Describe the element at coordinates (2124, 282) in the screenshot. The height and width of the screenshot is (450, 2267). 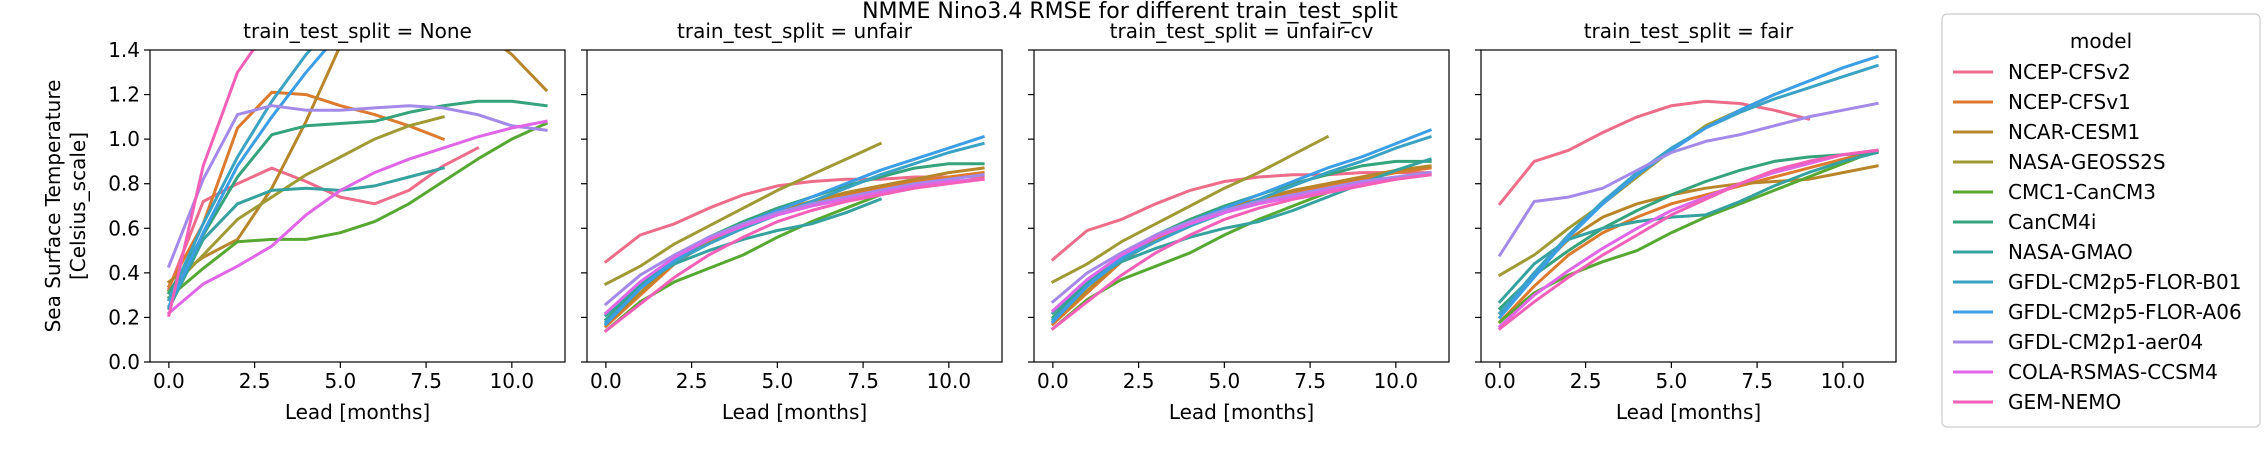
I see `legend-label: GFDL-CM2p5-FLOR-B01` at that location.